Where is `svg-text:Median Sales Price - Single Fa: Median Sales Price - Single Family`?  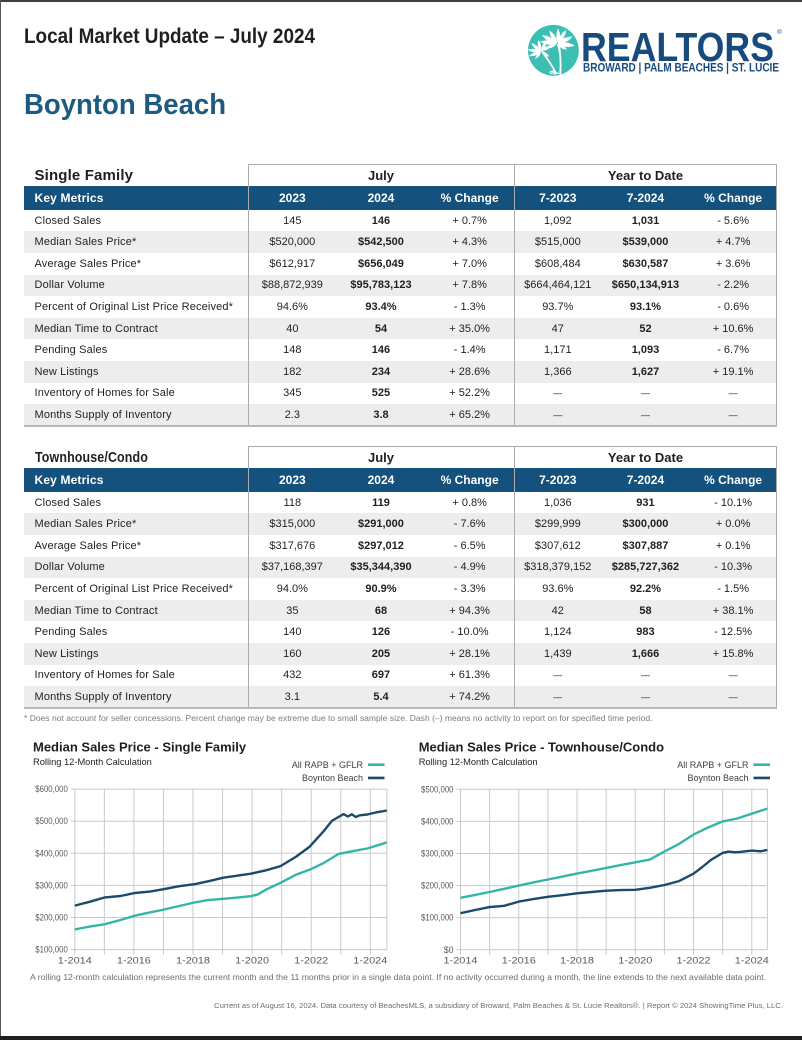 svg-text:Median Sales Price - Single Fa: Median Sales Price - Single Family is located at coordinates (140, 747).